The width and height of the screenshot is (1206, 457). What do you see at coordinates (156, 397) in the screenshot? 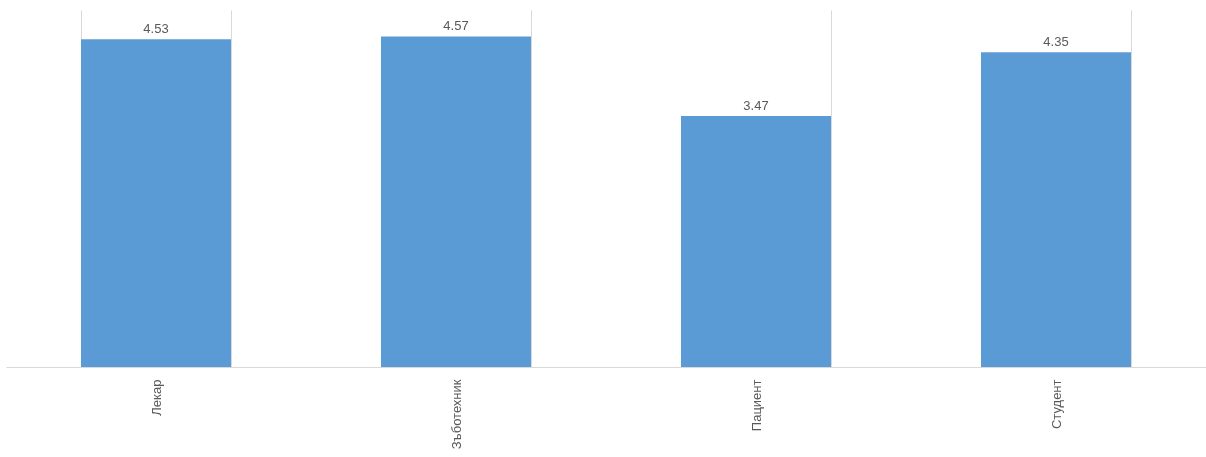
I see `x-tick-label: Лекар` at bounding box center [156, 397].